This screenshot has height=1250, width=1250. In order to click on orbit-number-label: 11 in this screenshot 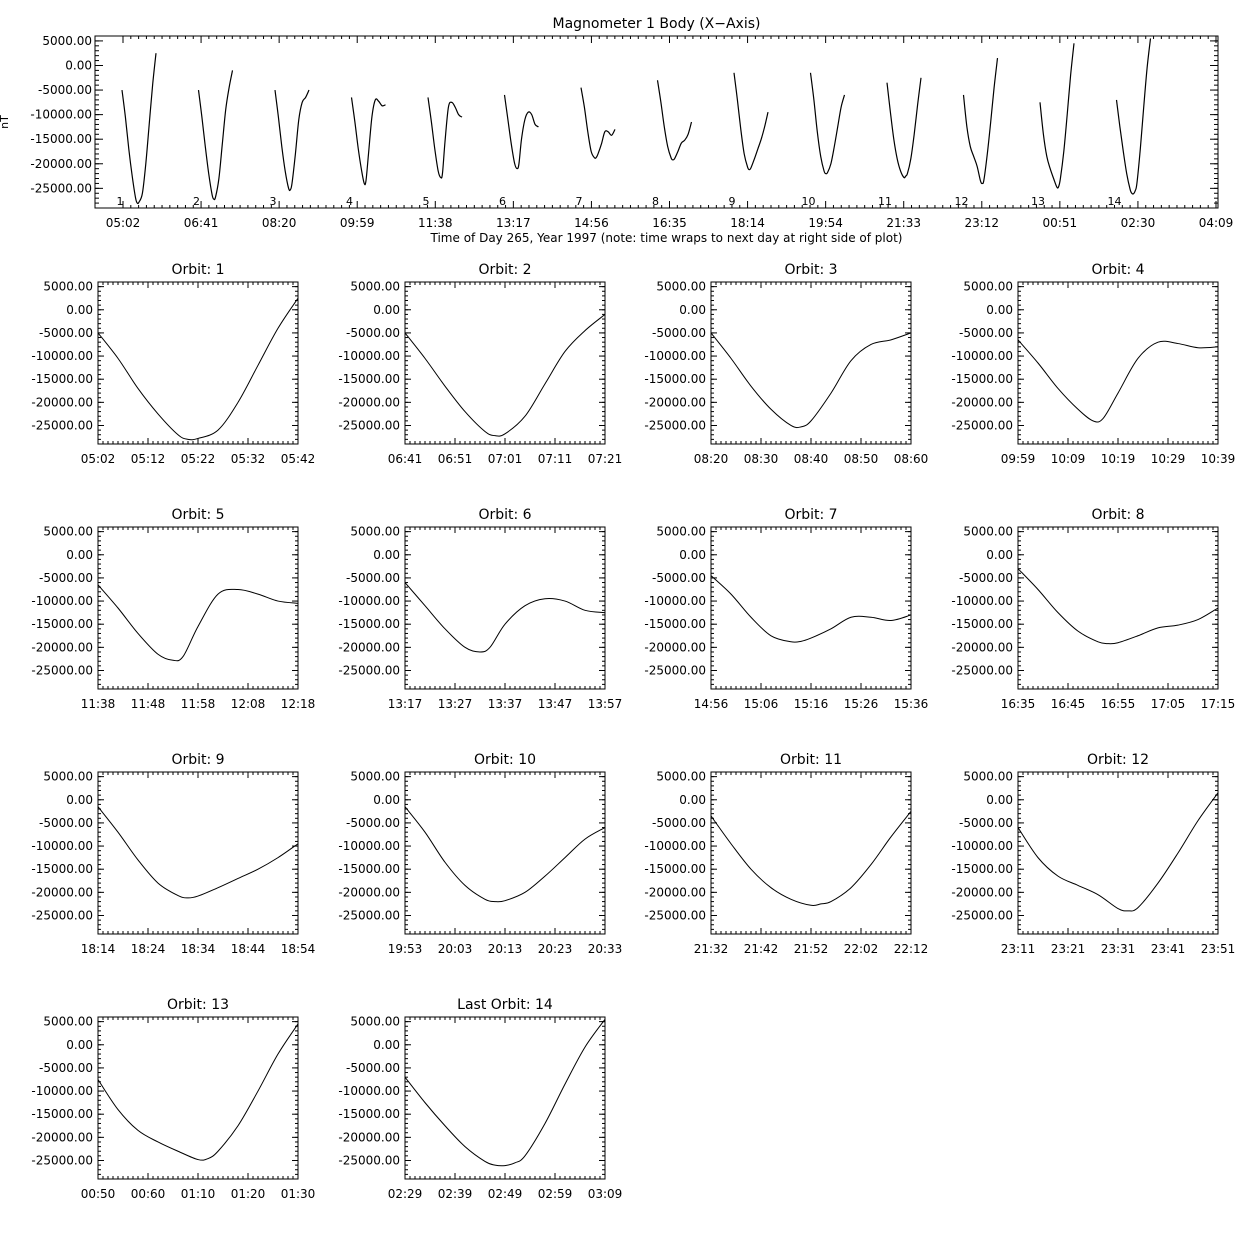, I will do `click(885, 201)`.